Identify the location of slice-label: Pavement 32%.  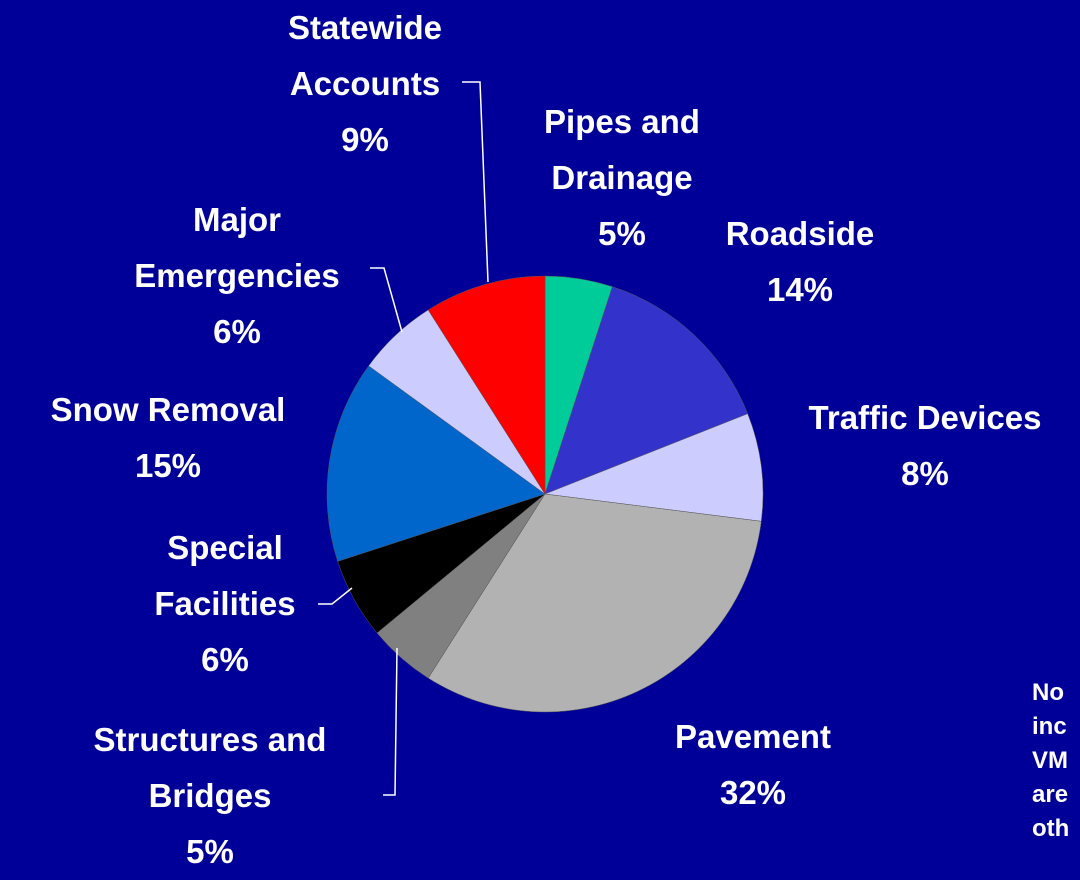
(753, 765).